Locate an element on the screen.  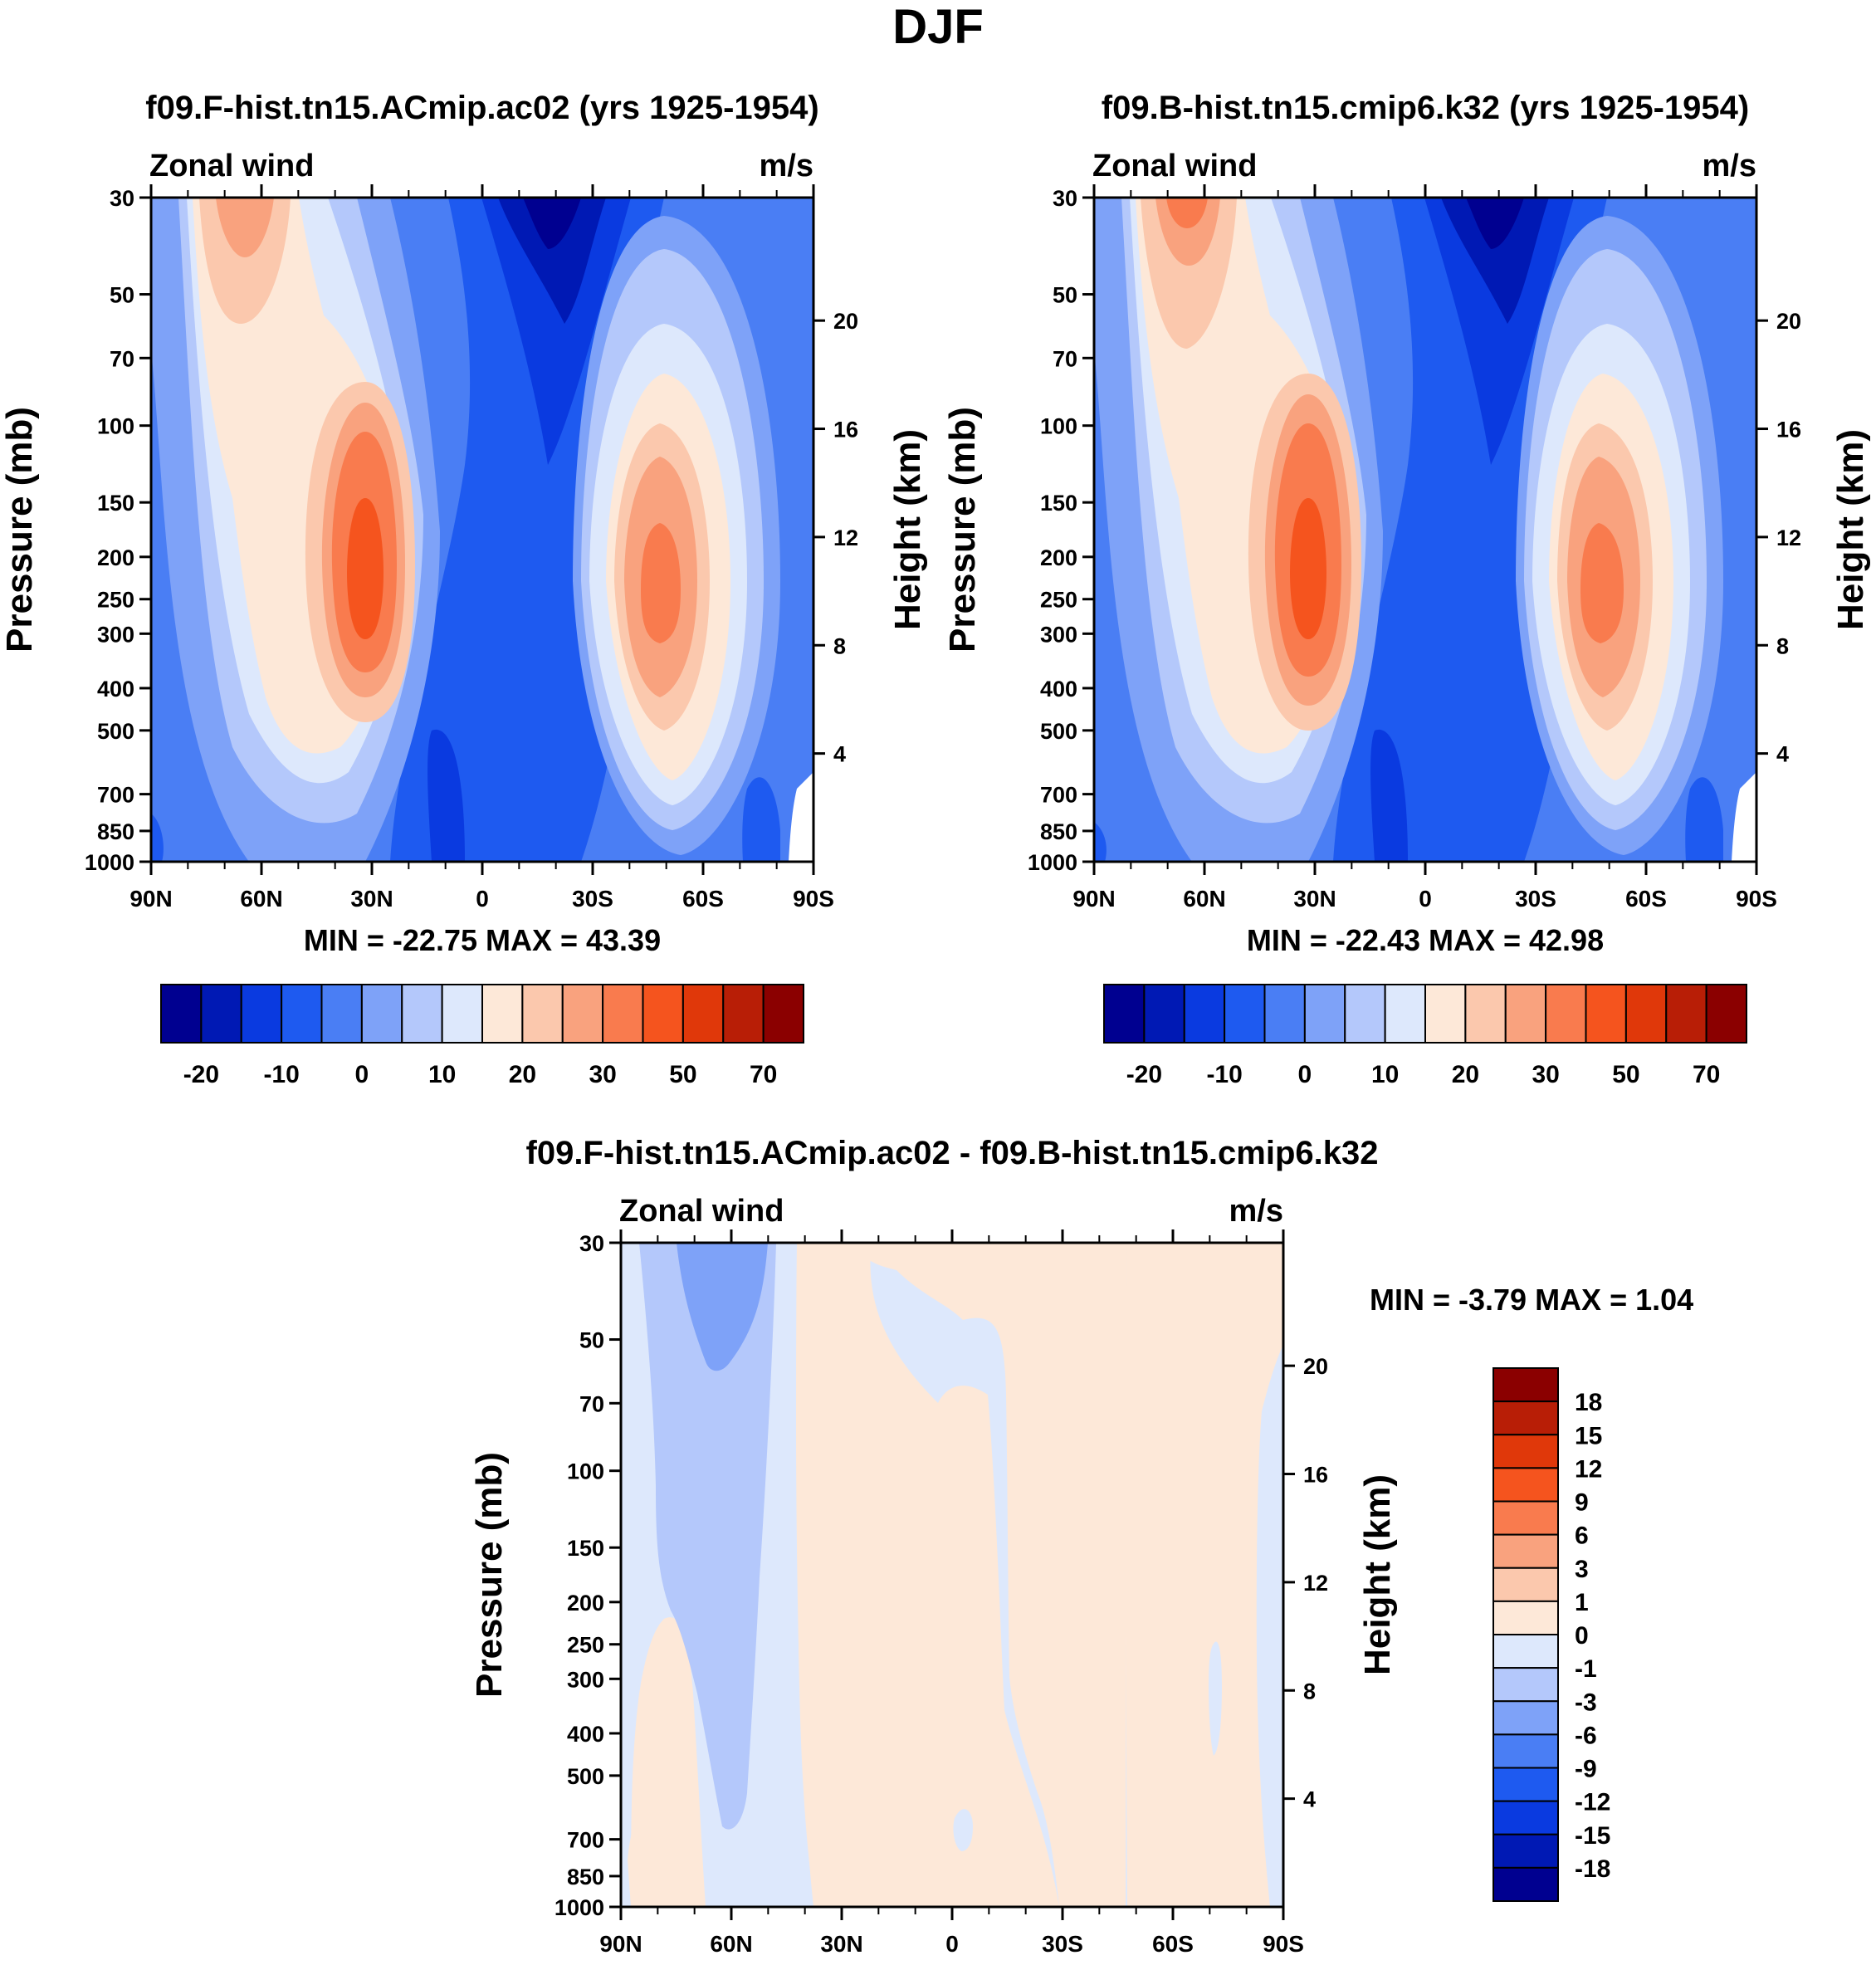
y2-tick-label: 12 is located at coordinates (1315, 1583).